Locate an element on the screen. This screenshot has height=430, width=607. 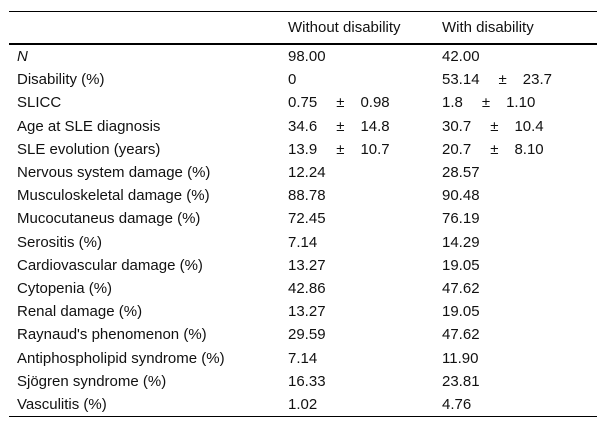
cell-value: 14.29 is located at coordinates (461, 242).